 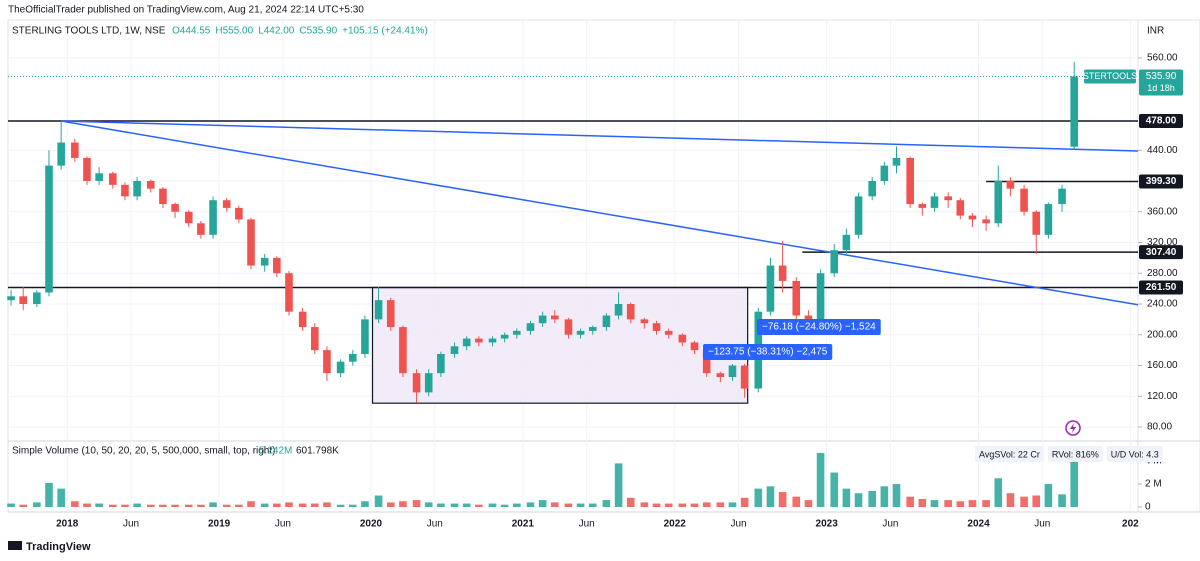 What do you see at coordinates (15, 545) in the screenshot?
I see `brand-logo` at bounding box center [15, 545].